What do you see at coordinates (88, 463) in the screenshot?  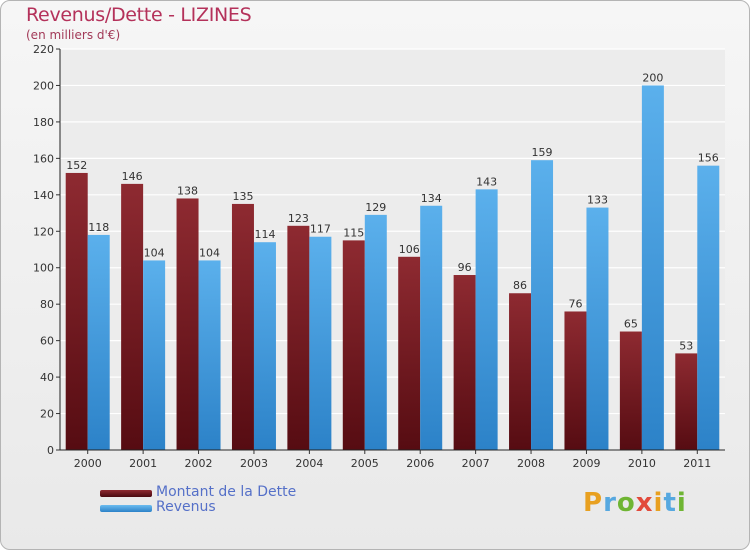 I see `x-tick-label: 2000` at bounding box center [88, 463].